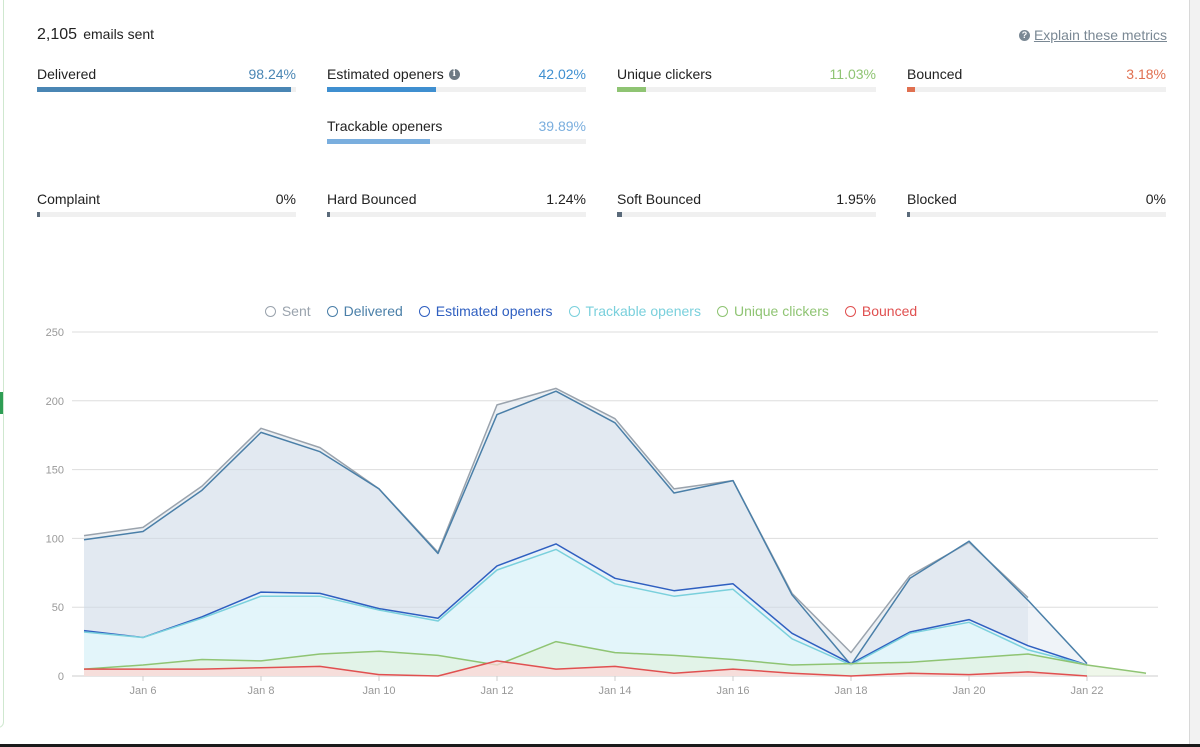  What do you see at coordinates (852, 74) in the screenshot?
I see `metric-value: 11.03%` at bounding box center [852, 74].